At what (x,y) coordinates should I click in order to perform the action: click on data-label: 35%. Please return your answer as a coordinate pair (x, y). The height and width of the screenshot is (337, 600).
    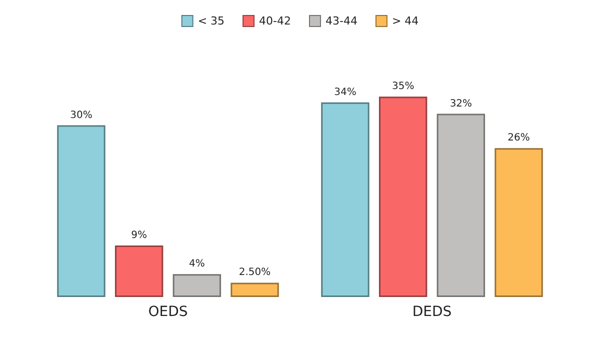
    Looking at the image, I should click on (403, 86).